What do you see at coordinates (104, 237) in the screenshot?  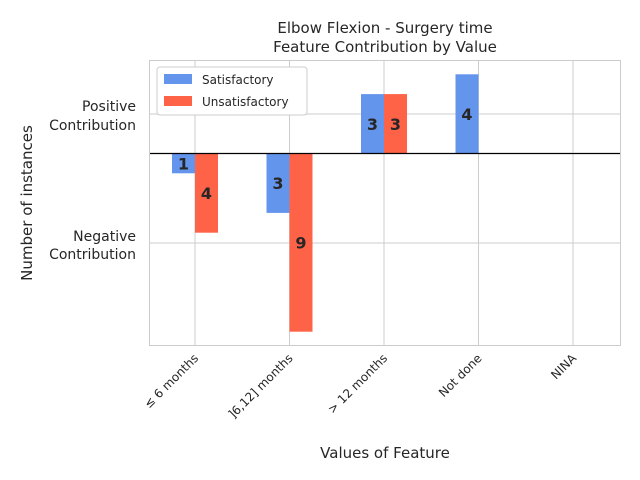 I see `y-tick-negative-line1: Negative` at bounding box center [104, 237].